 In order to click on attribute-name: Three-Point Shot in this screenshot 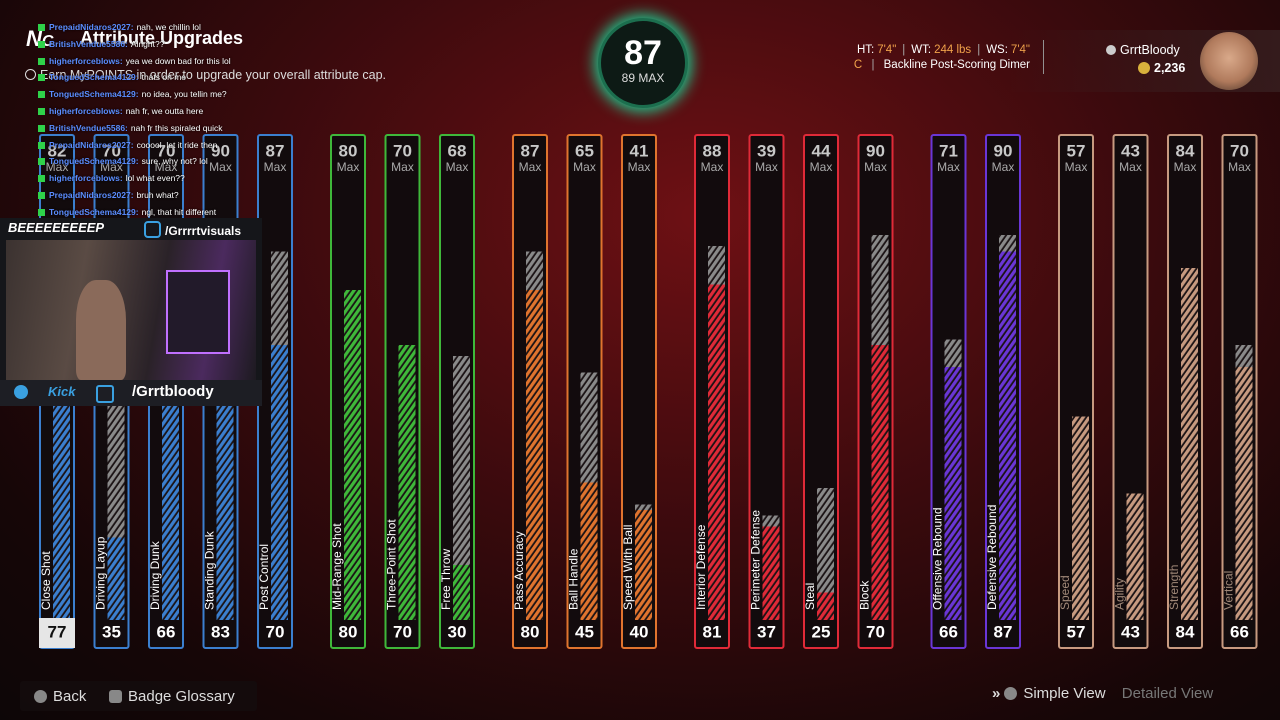, I will do `click(392, 564)`.